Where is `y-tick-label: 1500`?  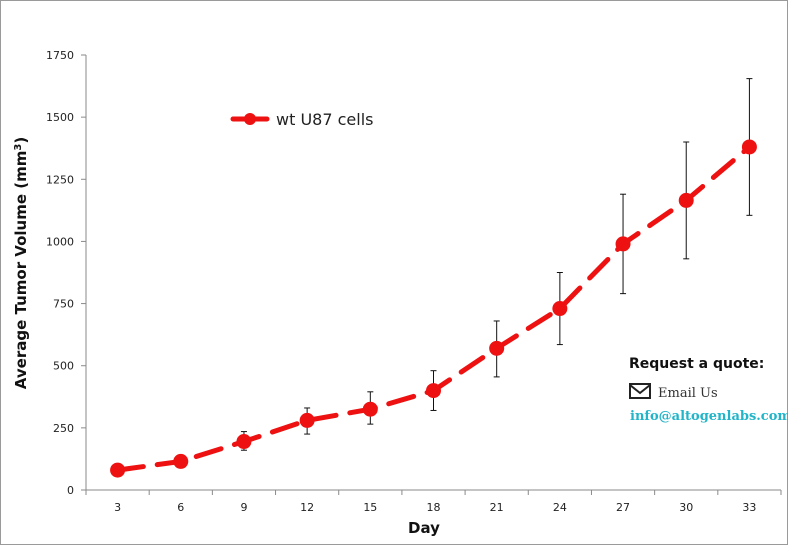
y-tick-label: 1500 is located at coordinates (60, 117).